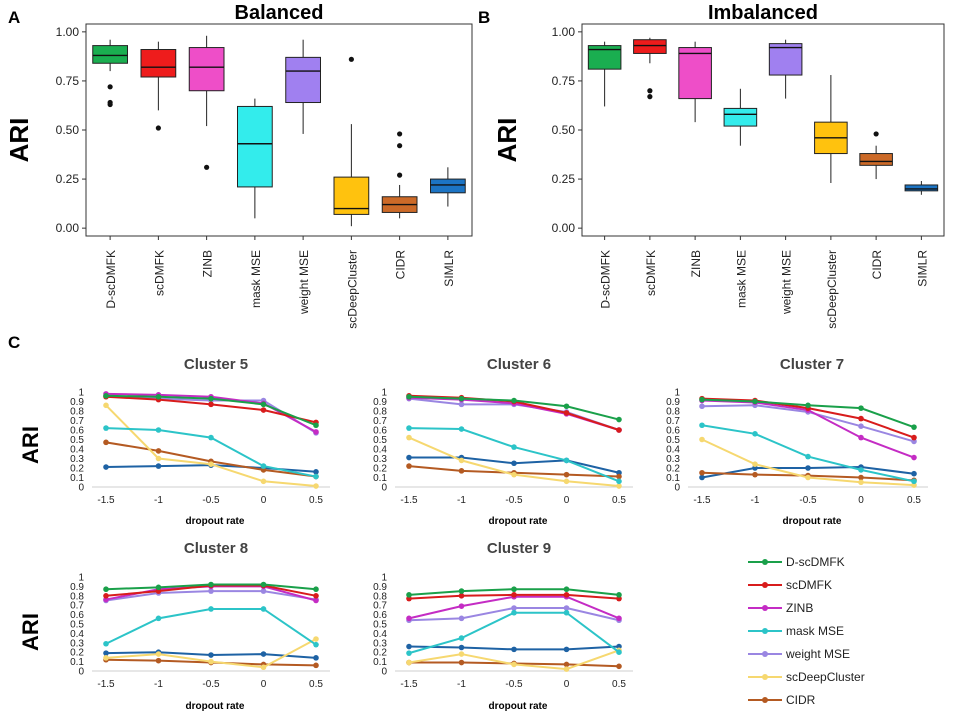  I want to click on x-tick-label: D-scDMFK, so click(111, 279).